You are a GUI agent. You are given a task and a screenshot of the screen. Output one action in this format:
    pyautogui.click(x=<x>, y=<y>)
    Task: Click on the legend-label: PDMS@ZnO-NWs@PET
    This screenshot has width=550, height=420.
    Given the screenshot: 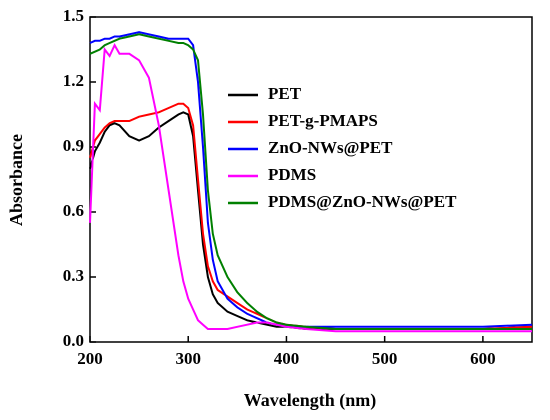 What is the action you would take?
    pyautogui.click(x=362, y=201)
    